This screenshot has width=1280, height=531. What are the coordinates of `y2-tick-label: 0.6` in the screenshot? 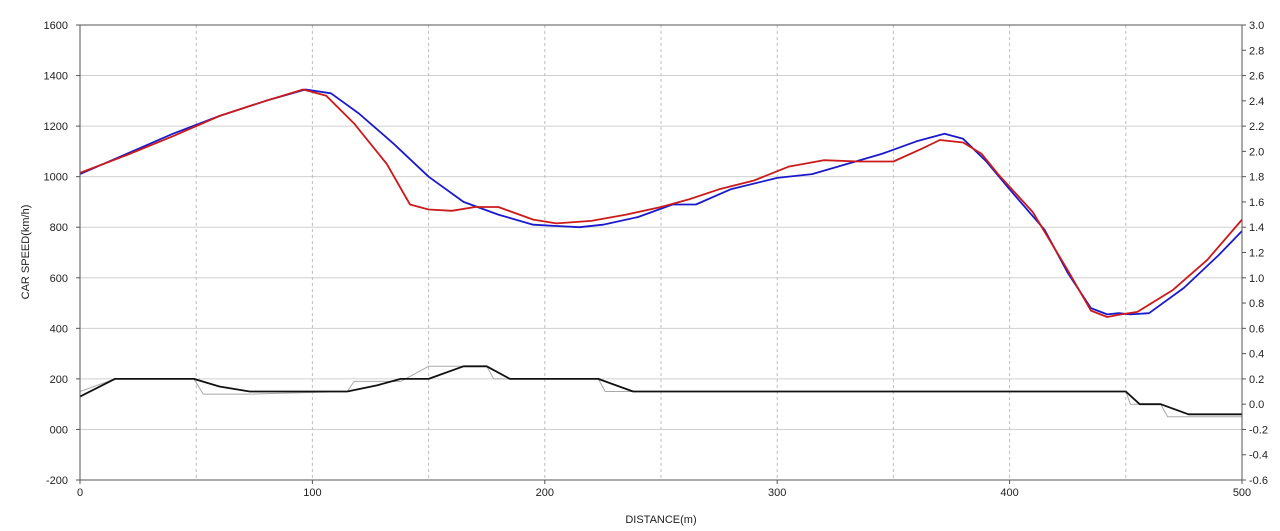 It's located at (1256, 329).